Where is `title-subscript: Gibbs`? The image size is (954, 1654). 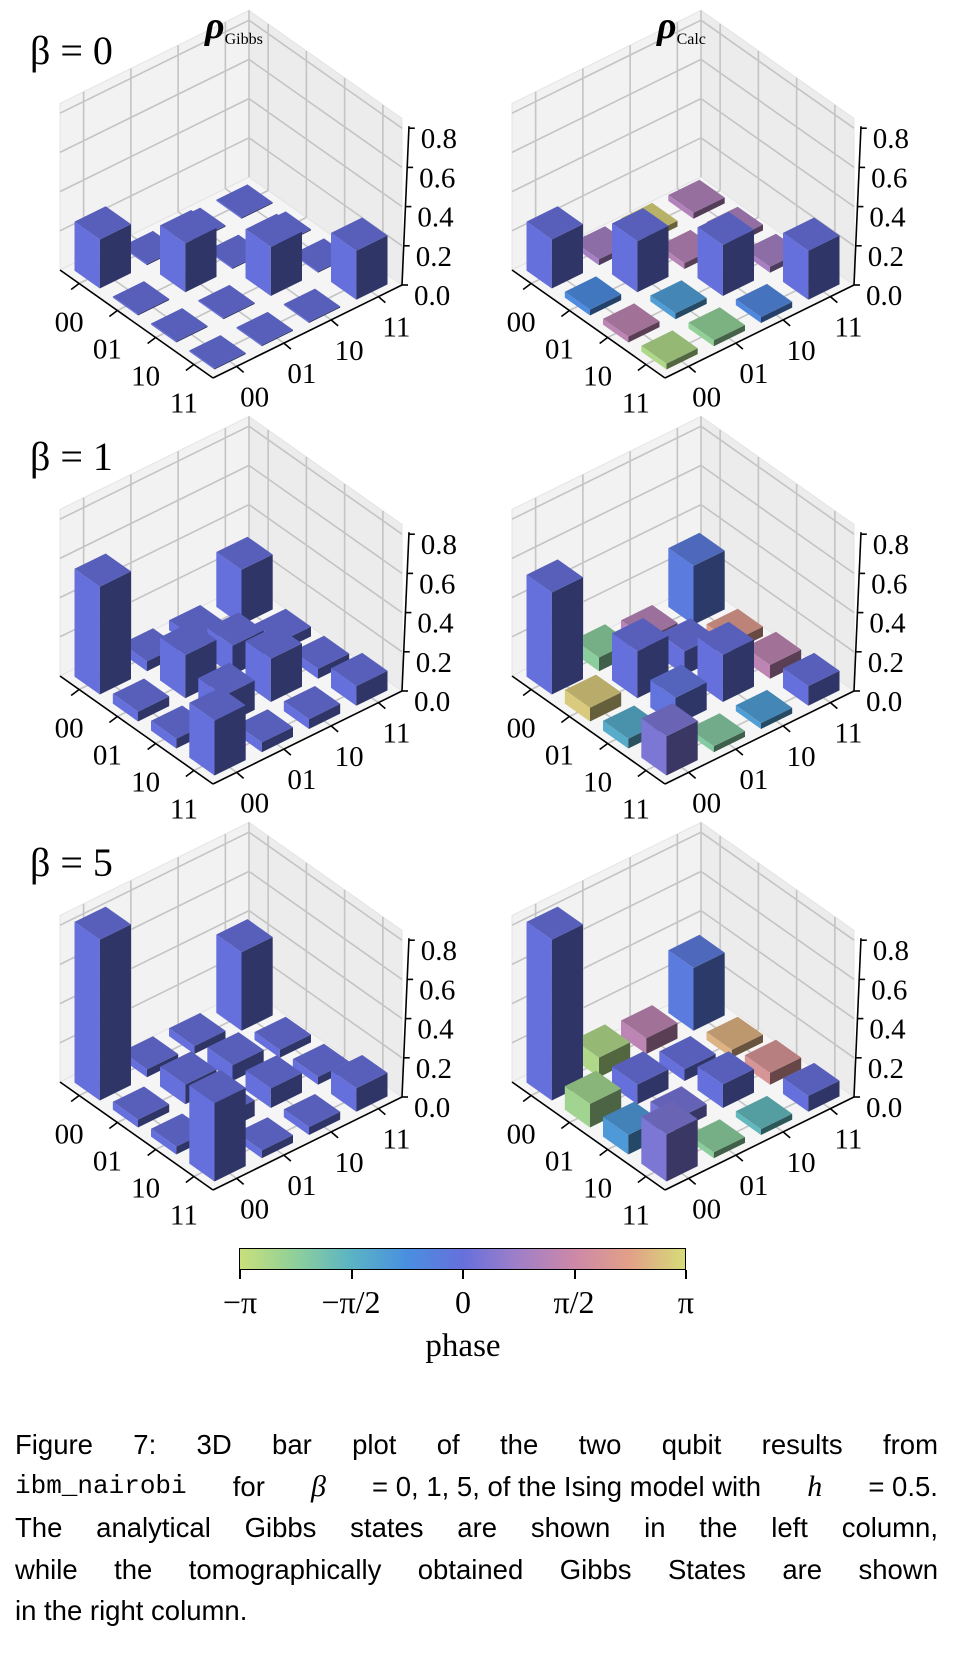 title-subscript: Gibbs is located at coordinates (244, 39).